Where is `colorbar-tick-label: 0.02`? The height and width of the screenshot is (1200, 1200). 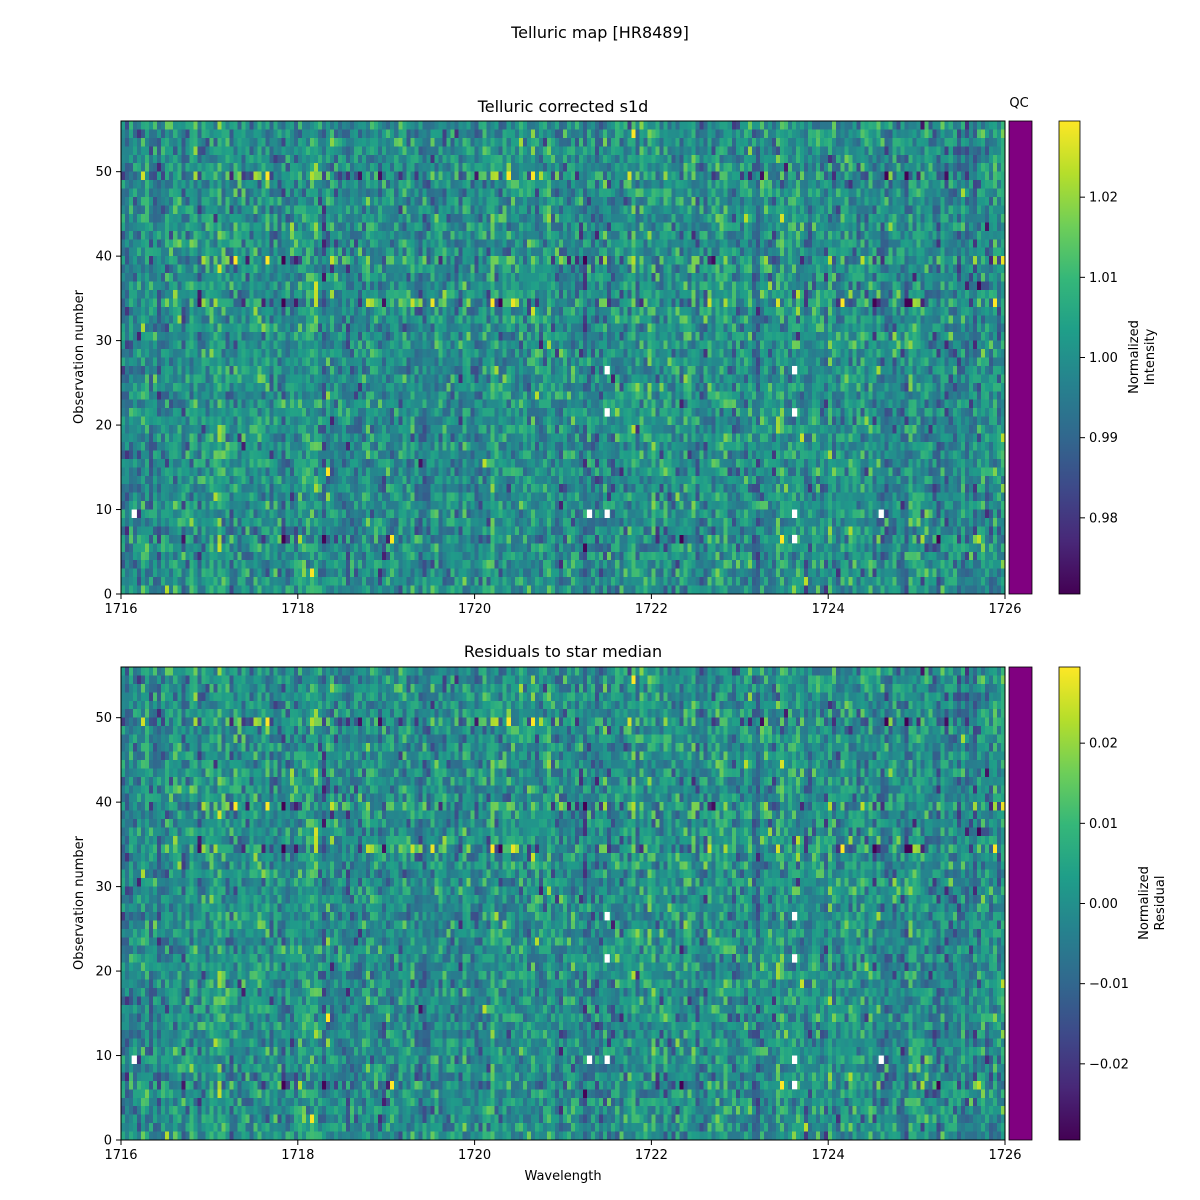 colorbar-tick-label: 0.02 is located at coordinates (1103, 744).